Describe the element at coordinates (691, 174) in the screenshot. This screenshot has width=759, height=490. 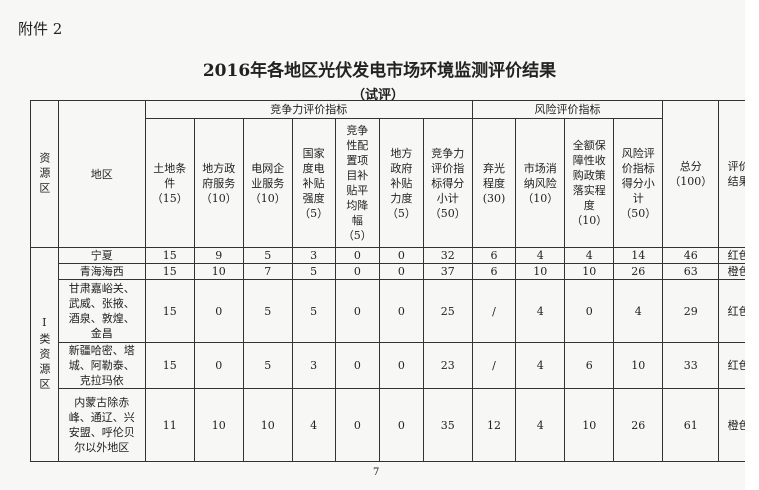
I see `header-total: 总分（100）` at that location.